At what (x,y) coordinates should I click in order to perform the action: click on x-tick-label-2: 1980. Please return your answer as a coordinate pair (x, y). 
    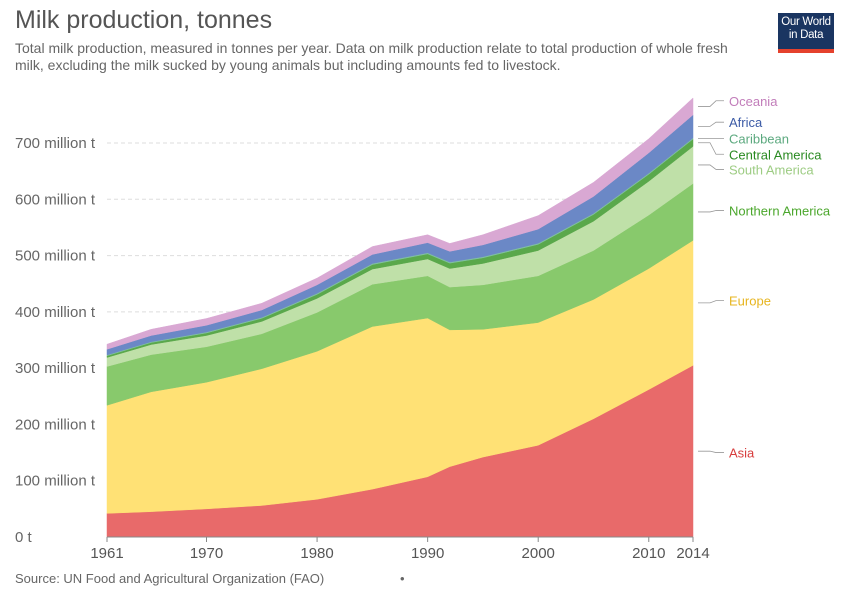
    Looking at the image, I should click on (316, 553).